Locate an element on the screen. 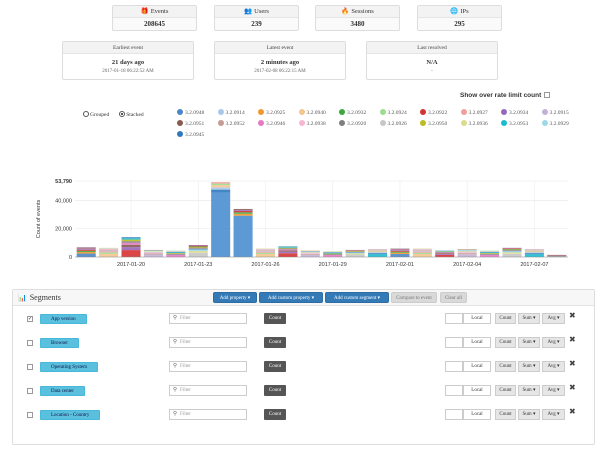 This screenshot has height=451, width=600. legend-item: 3.2.0950 is located at coordinates (440, 124).